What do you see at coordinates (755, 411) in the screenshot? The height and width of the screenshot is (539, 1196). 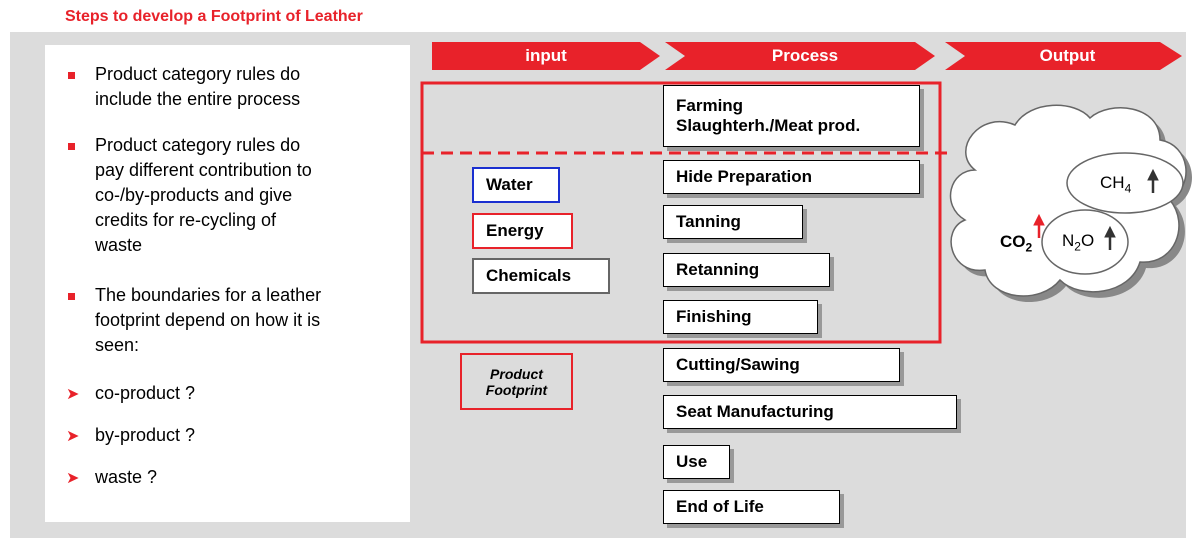 I see `process-label: Seat Manufacturing` at bounding box center [755, 411].